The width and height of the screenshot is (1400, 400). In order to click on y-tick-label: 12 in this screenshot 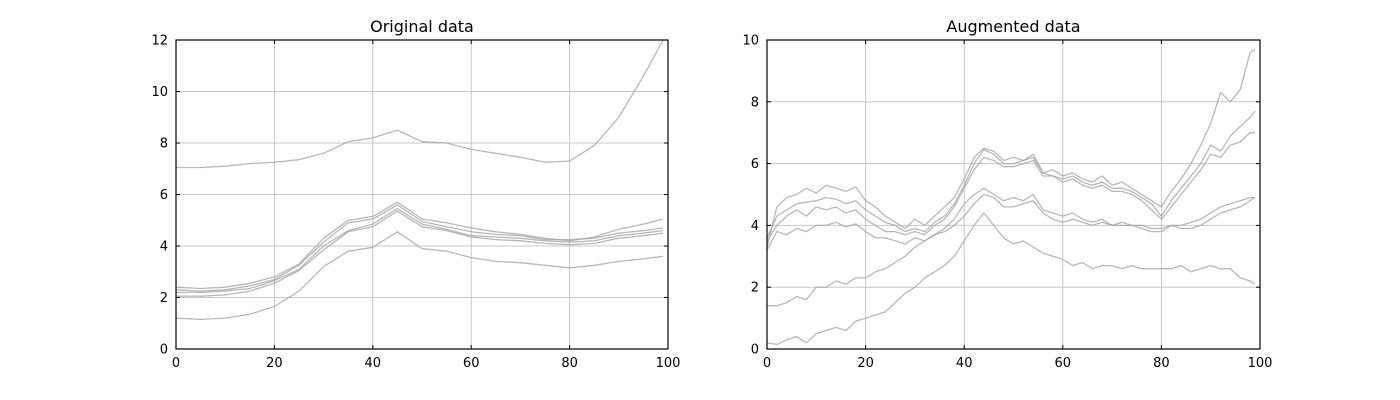, I will do `click(159, 41)`.